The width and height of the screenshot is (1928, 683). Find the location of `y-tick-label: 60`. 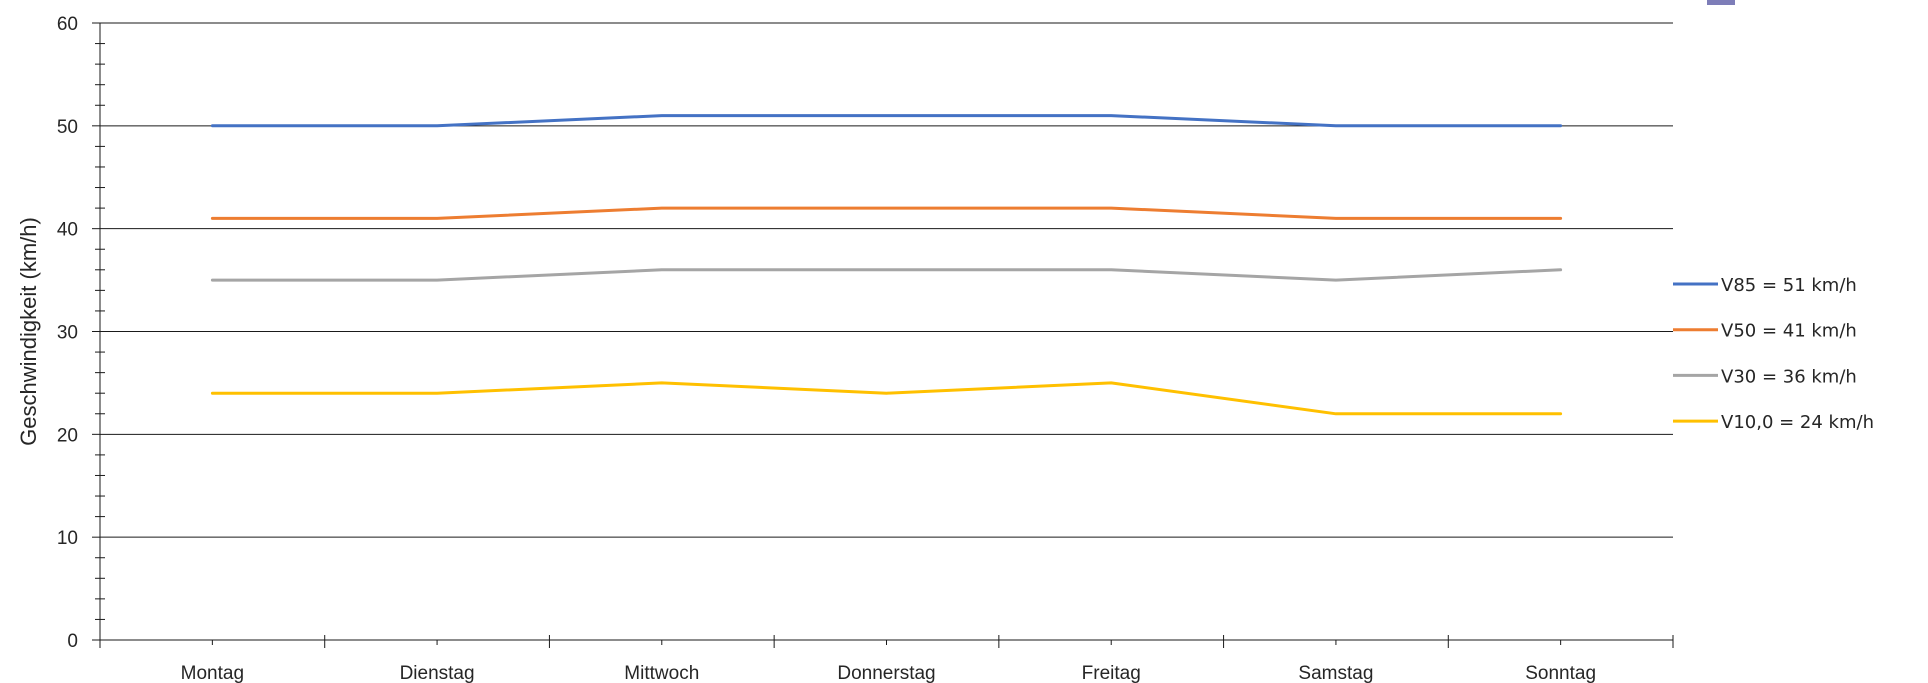

y-tick-label: 60 is located at coordinates (67, 24).